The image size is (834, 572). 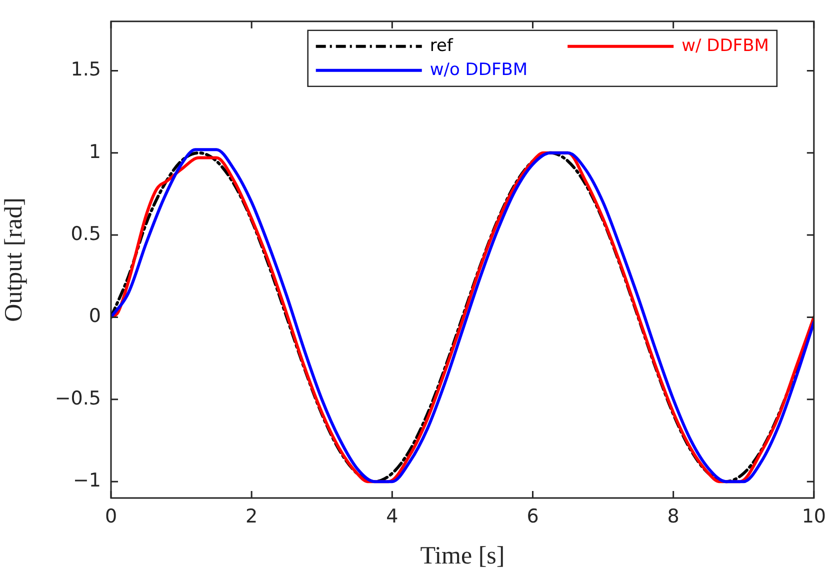 What do you see at coordinates (814, 516) in the screenshot?
I see `x-tick-label: 10` at bounding box center [814, 516].